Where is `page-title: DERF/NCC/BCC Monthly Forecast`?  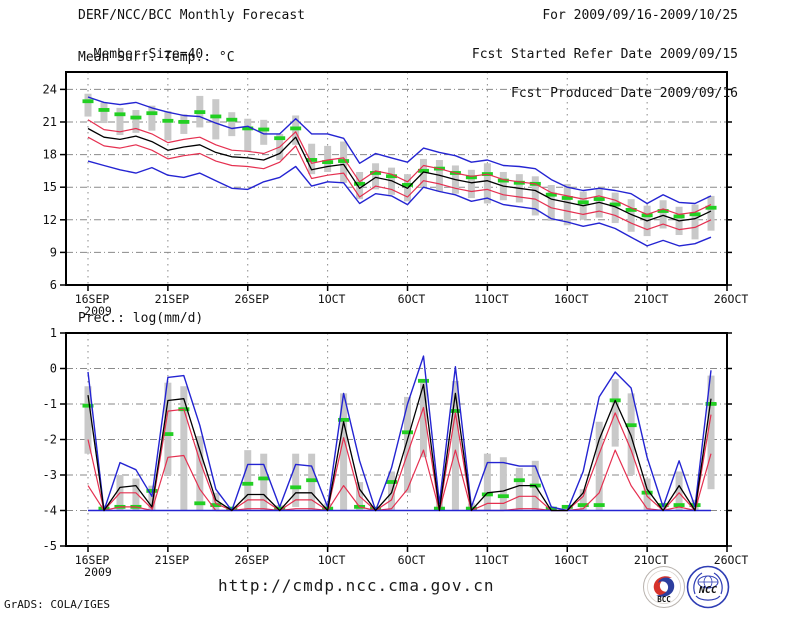 page-title: DERF/NCC/BCC Monthly Forecast is located at coordinates (191, 15).